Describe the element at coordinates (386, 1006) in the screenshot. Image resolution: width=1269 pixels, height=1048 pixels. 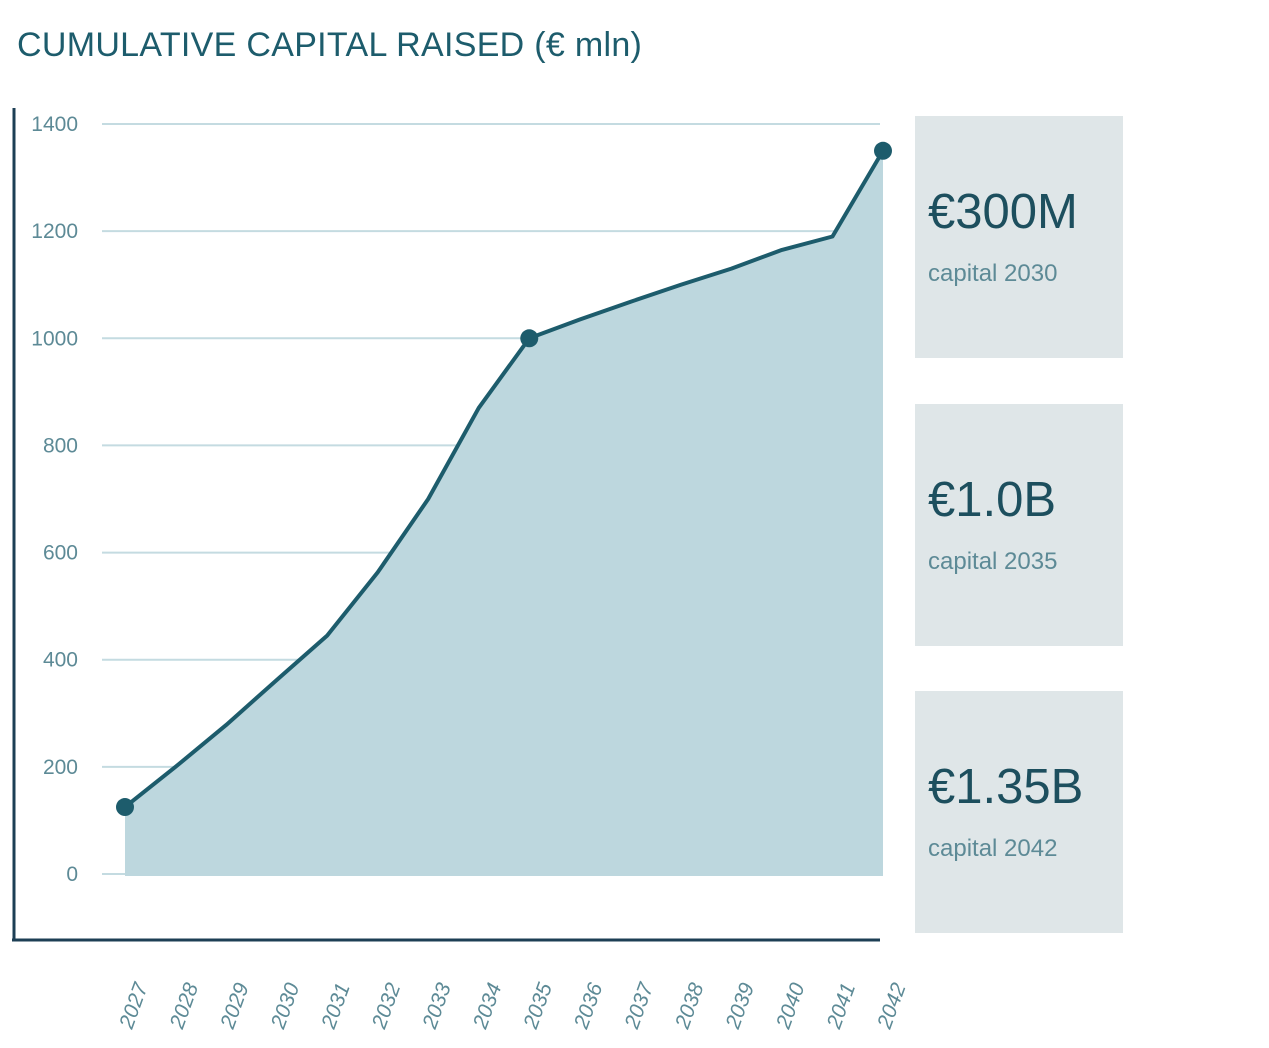
I see `x-tick-label: 2032` at that location.